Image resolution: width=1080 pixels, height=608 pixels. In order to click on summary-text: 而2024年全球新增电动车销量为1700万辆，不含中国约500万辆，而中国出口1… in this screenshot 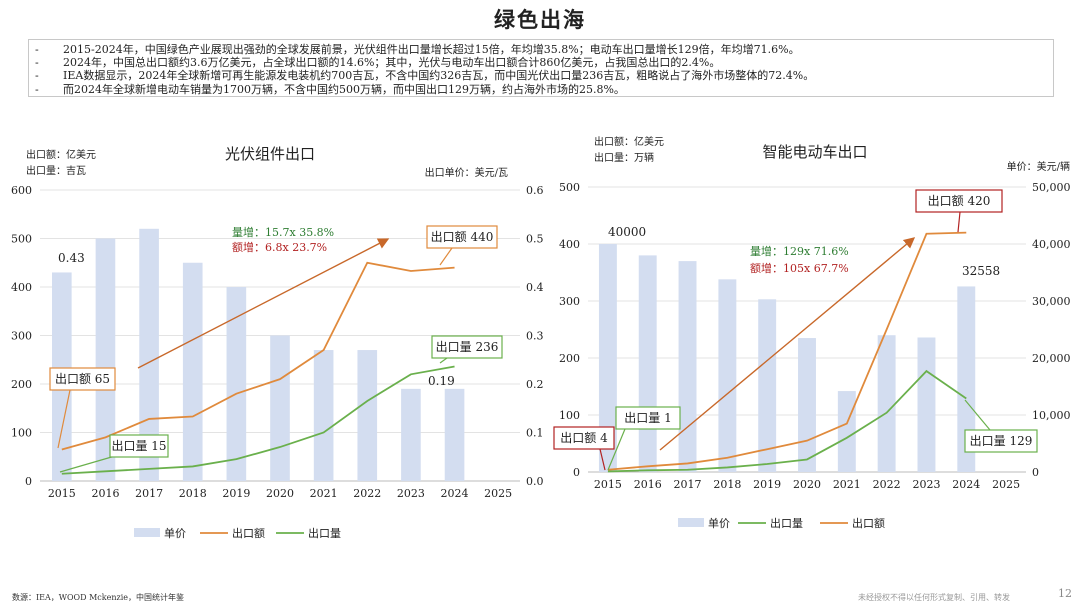, I will do `click(344, 89)`.